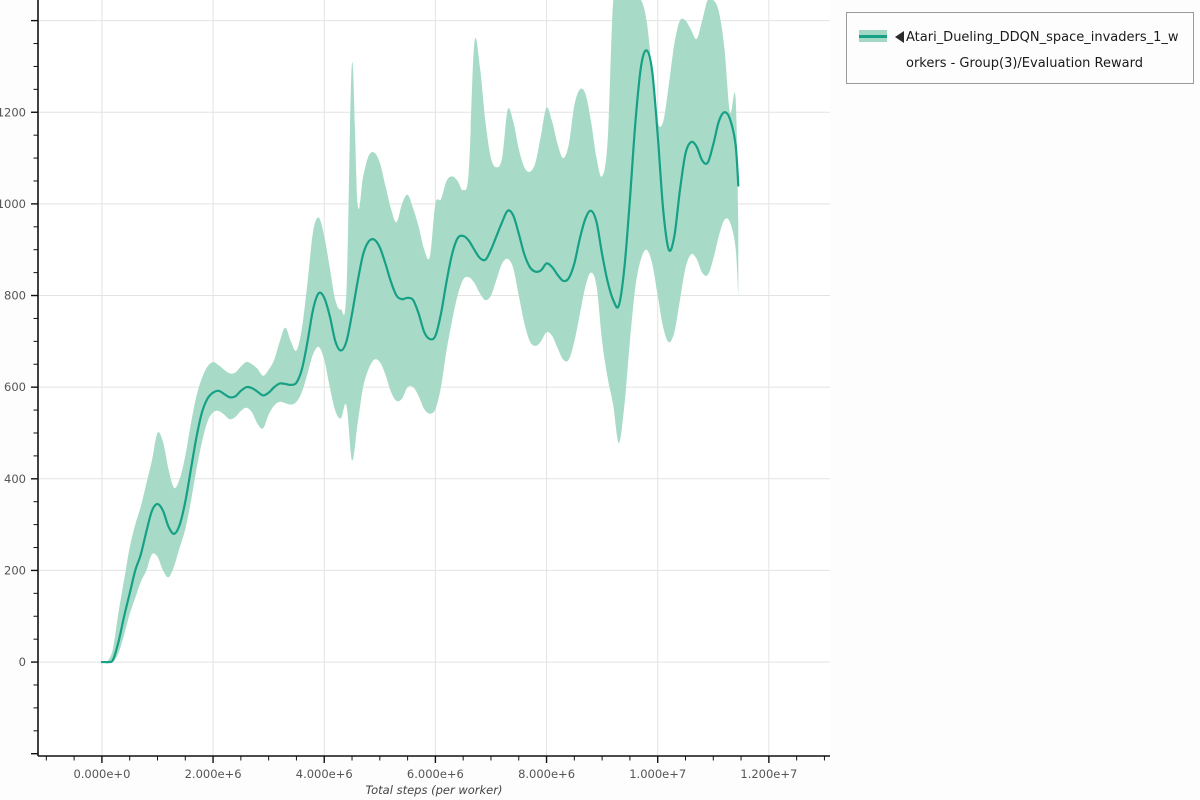  What do you see at coordinates (101, 774) in the screenshot?
I see `svg-text: 0.000e+0` at bounding box center [101, 774].